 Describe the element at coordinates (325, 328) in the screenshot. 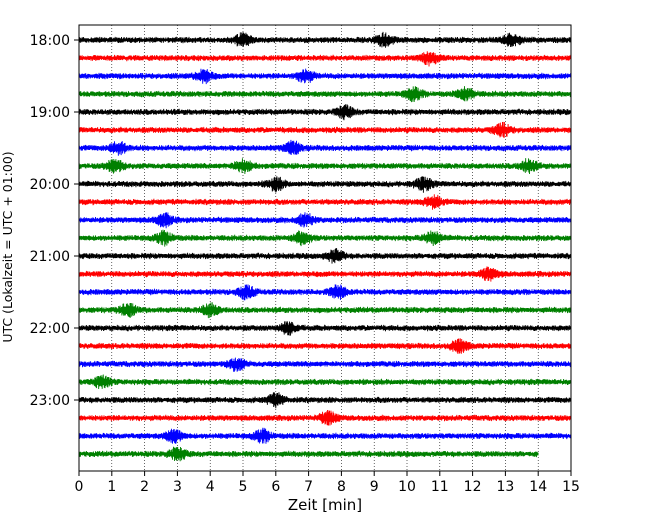

I see `trace-22:00` at that location.